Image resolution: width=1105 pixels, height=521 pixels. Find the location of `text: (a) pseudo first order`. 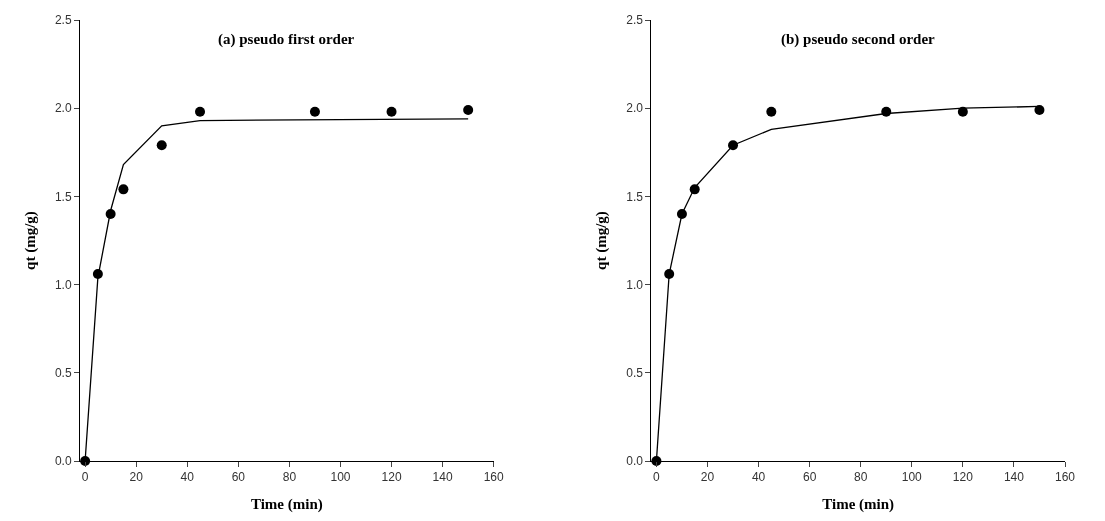

text: (a) pseudo first order is located at coordinates (286, 39).